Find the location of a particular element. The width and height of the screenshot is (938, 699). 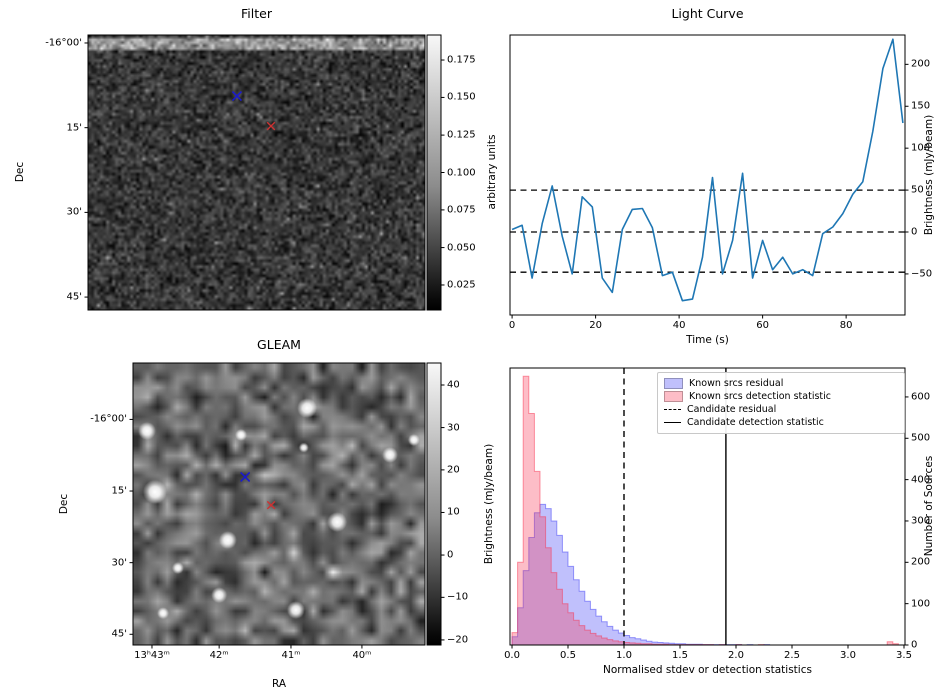

tick-label: 400 is located at coordinates (921, 480).